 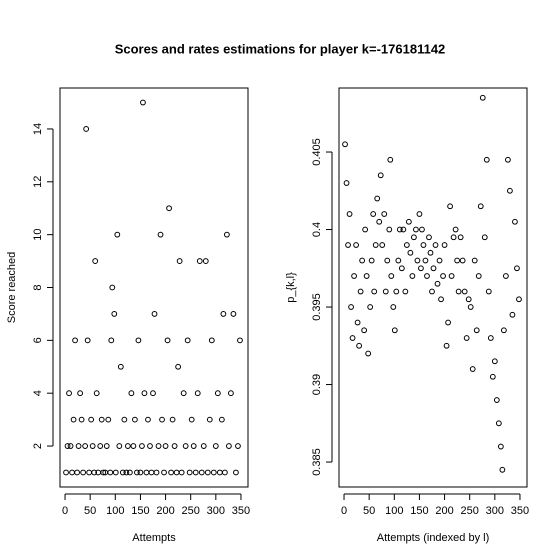 I want to click on x-tick-label: 50, so click(x=369, y=511).